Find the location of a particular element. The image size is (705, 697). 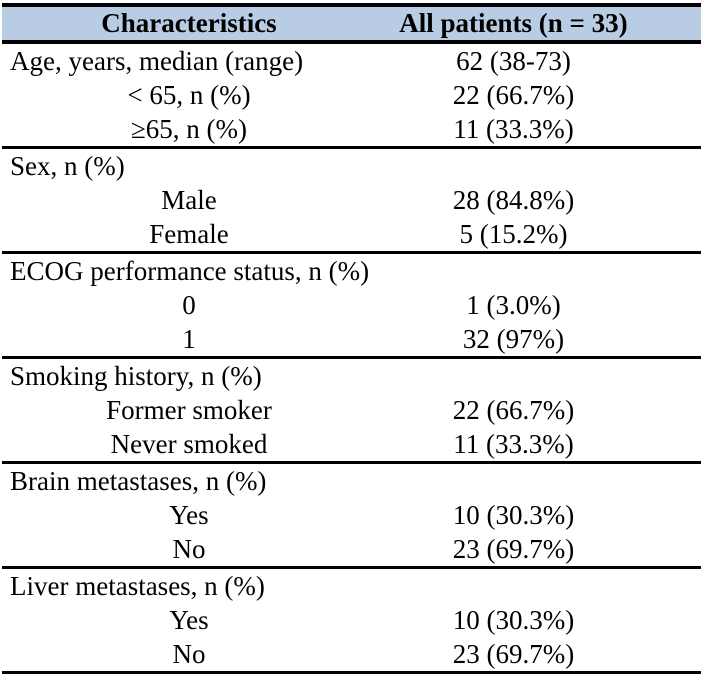

row-value: 62 (38-73) is located at coordinates (513, 61).